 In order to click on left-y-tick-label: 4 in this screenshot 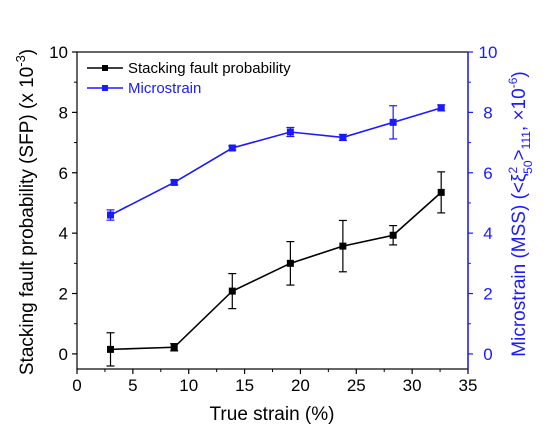, I will do `click(63, 233)`.